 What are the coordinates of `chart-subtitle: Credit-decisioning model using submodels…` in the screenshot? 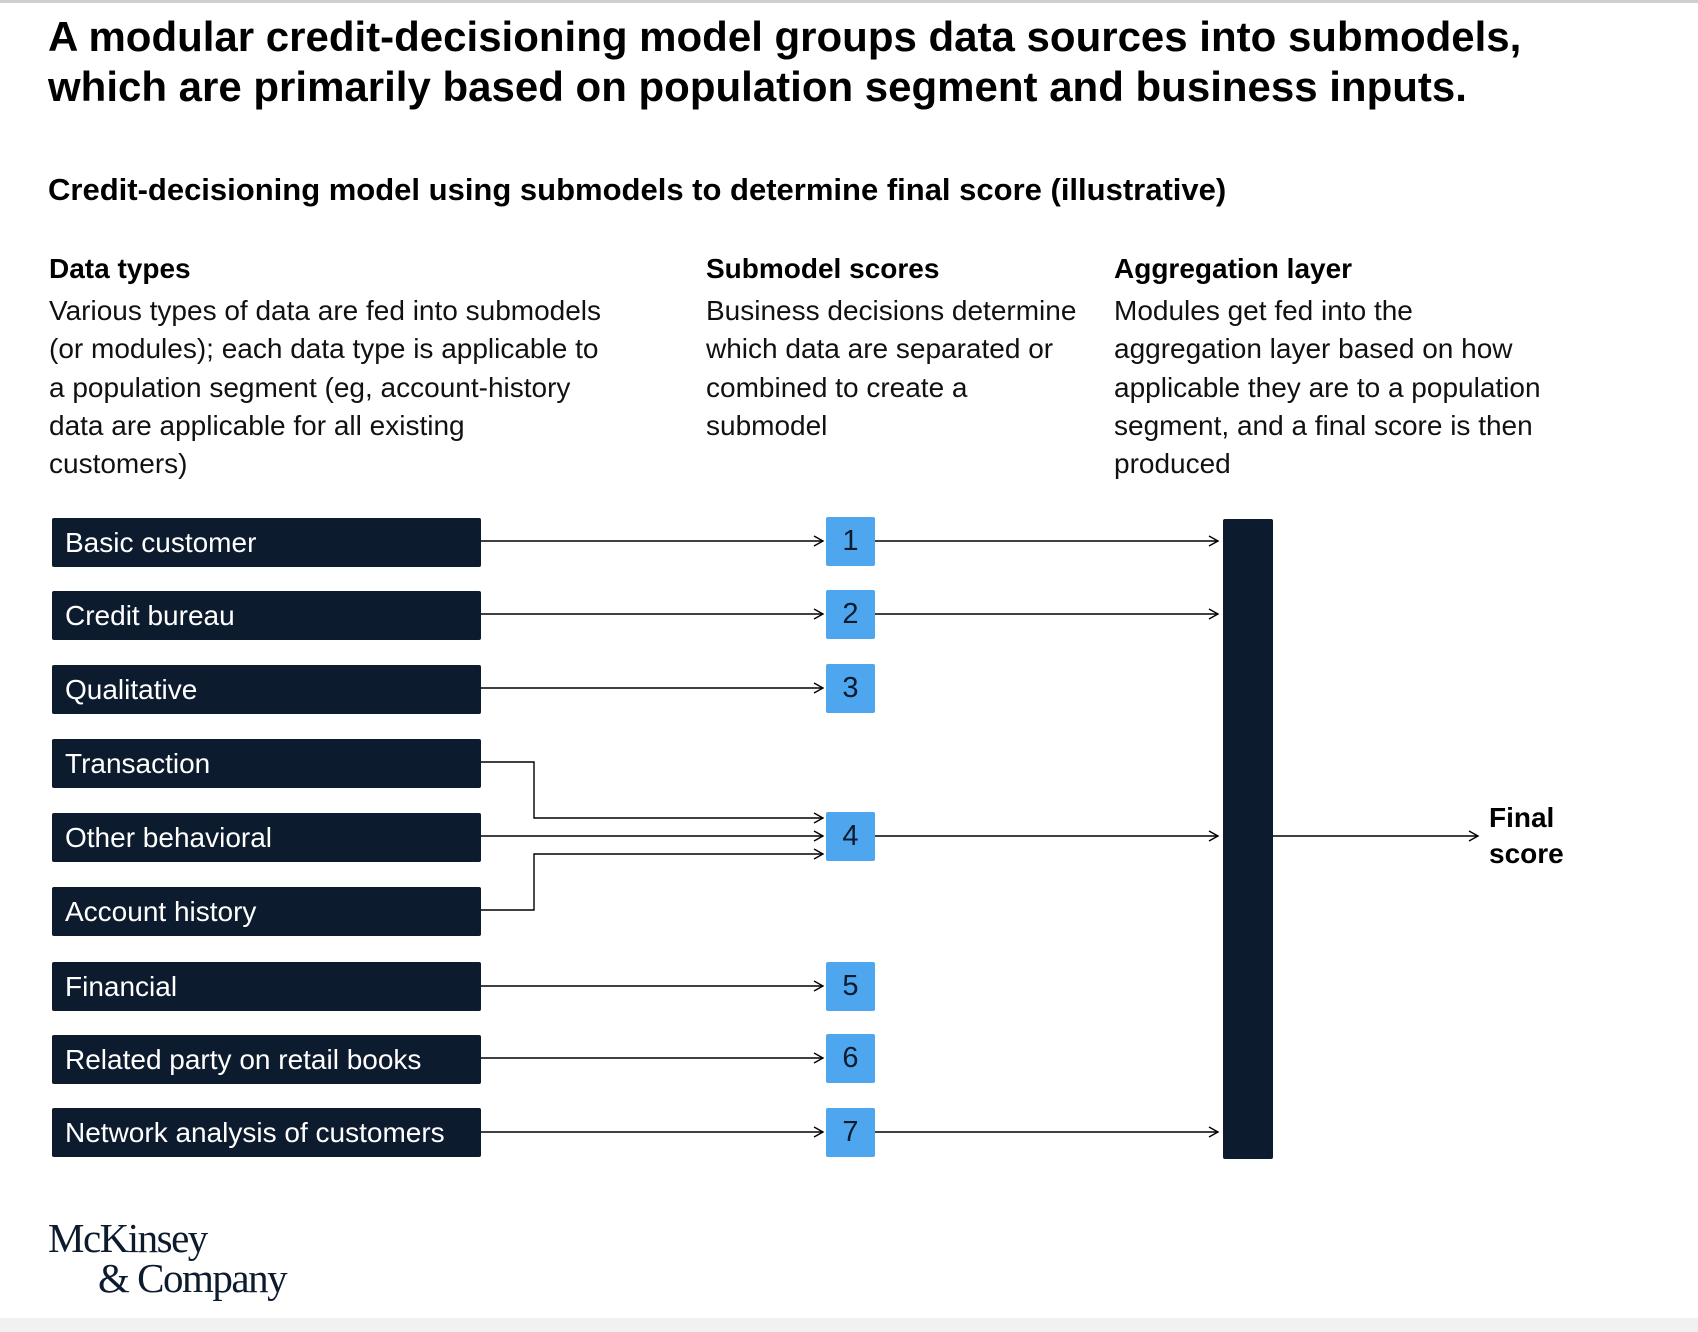 It's located at (637, 189).